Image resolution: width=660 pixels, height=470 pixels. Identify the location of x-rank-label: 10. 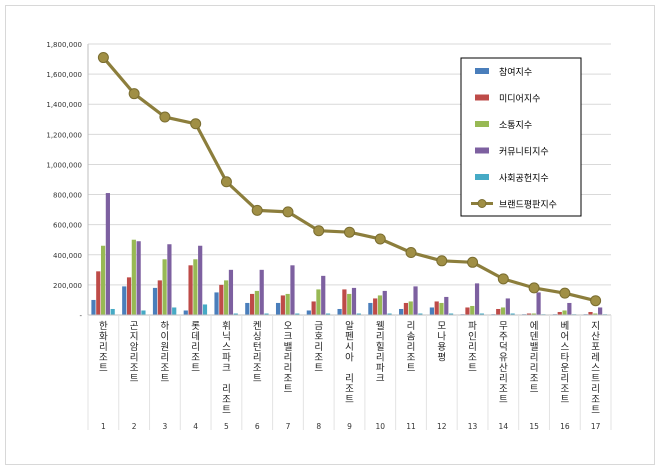
(380, 426).